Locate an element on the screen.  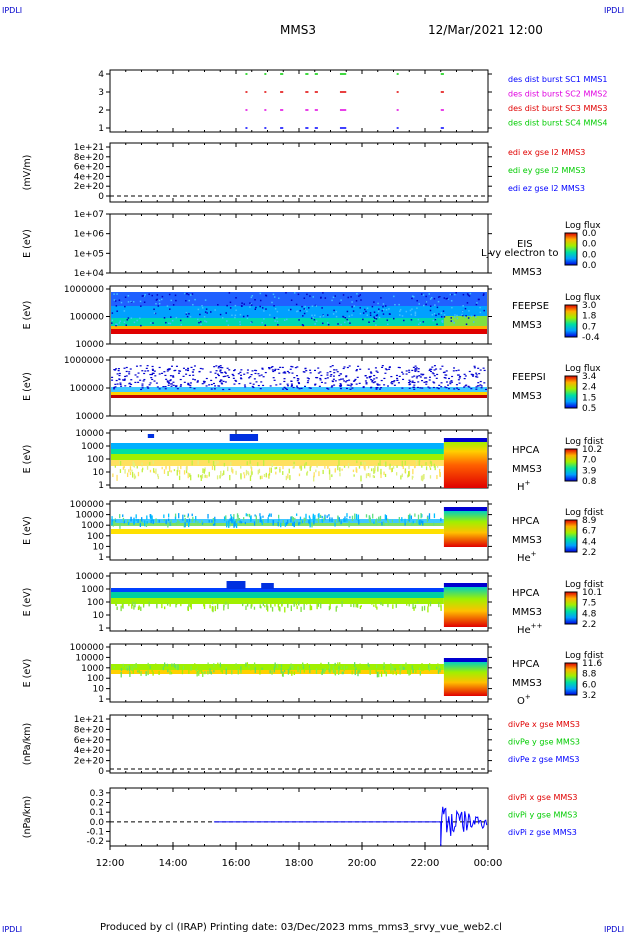
y-axis-label: E (eV) is located at coordinates (27, 530).